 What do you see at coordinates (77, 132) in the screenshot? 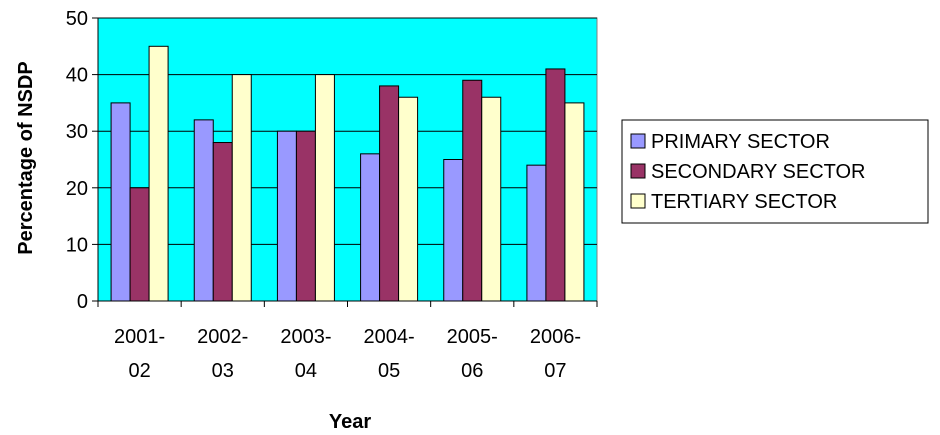
I see `y-tick-label: 30` at bounding box center [77, 132].